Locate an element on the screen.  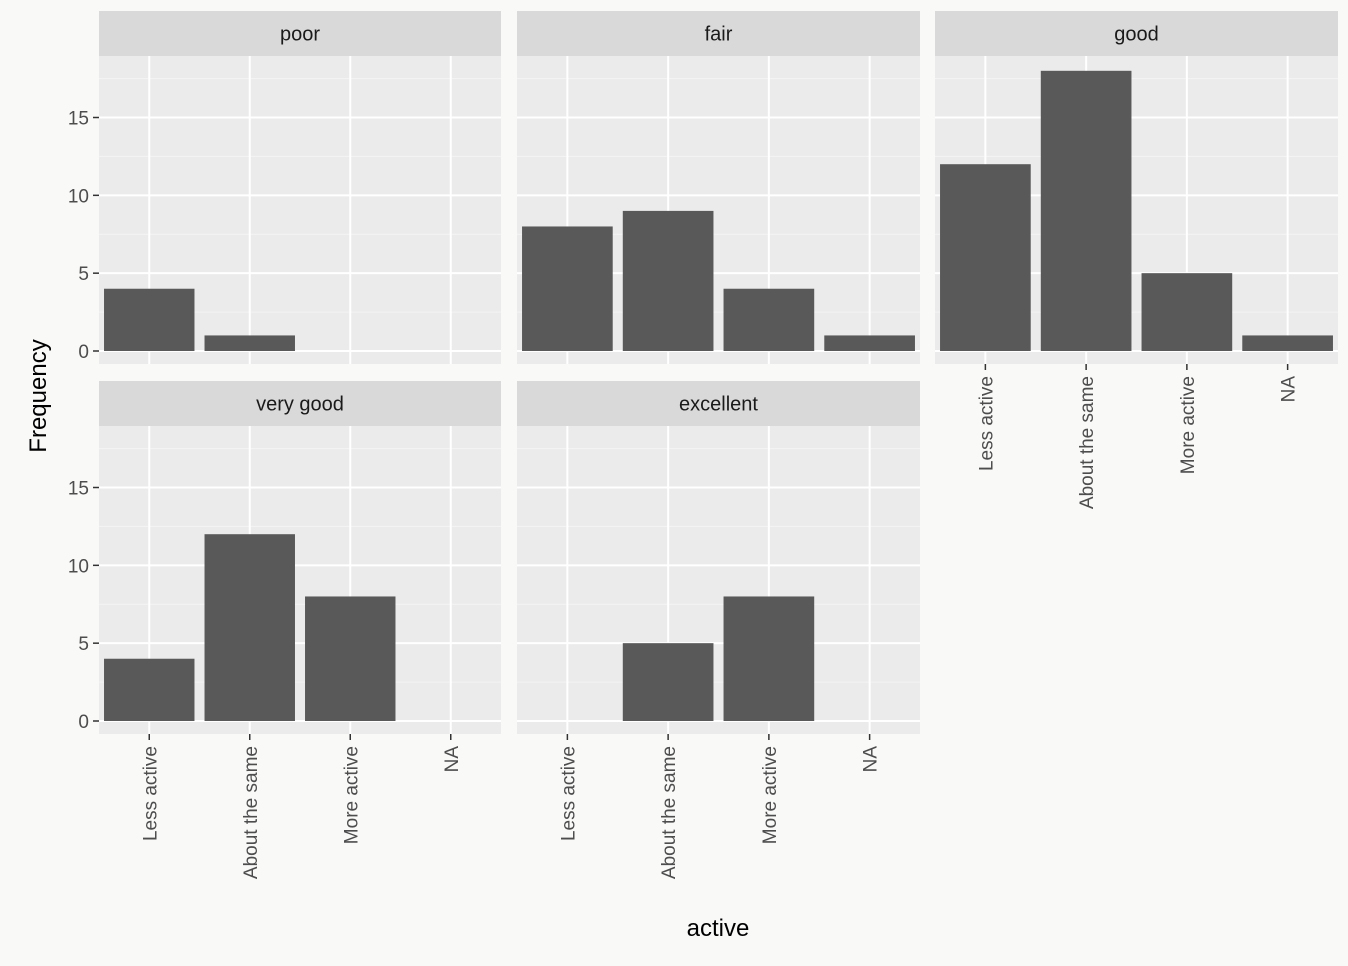
strip-very-good is located at coordinates (300, 403).